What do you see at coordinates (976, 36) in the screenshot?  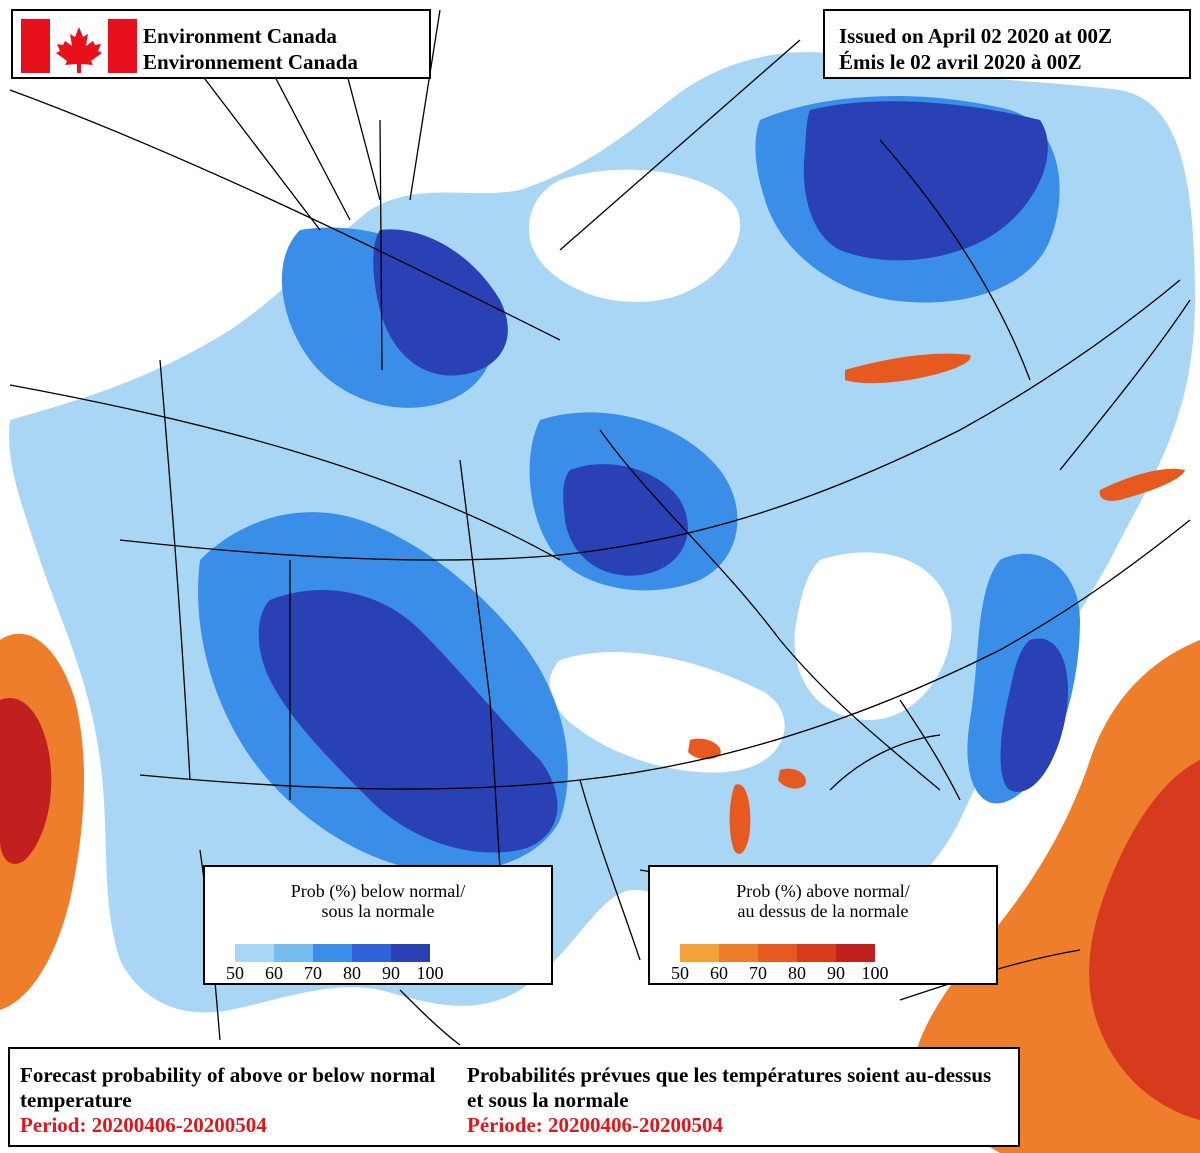 I see `issued-en: Issued on April 02 2020 at 00Z` at bounding box center [976, 36].